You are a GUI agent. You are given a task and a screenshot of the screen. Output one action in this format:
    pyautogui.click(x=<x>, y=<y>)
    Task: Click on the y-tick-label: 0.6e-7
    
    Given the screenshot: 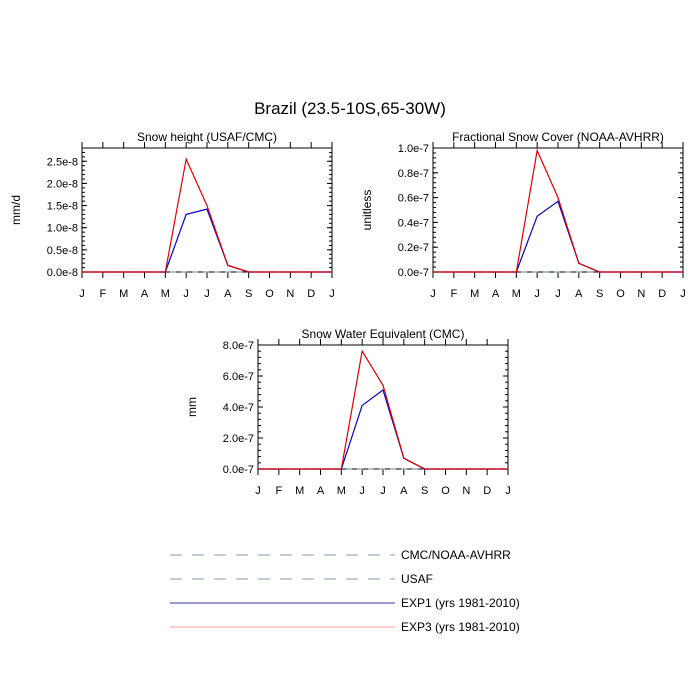 What is the action you would take?
    pyautogui.click(x=413, y=199)
    